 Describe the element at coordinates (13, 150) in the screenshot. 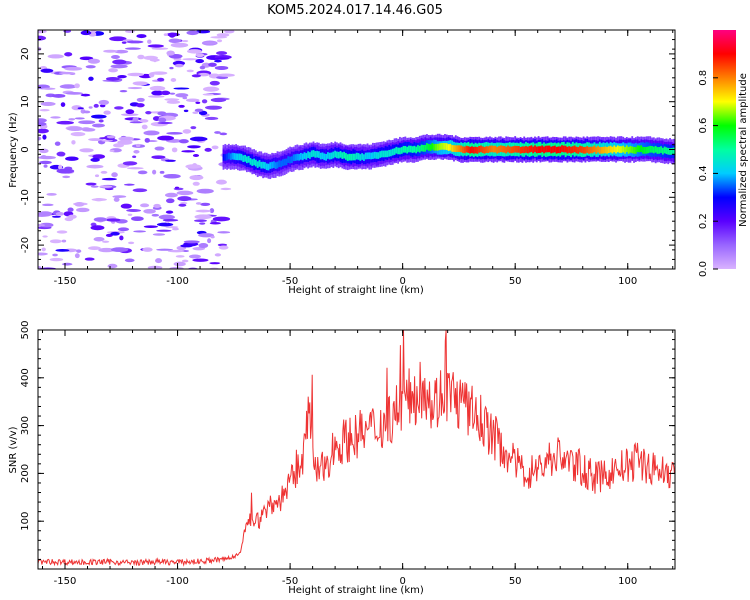

I see `spectrogram-ylabel: Frequency (Hz)` at that location.